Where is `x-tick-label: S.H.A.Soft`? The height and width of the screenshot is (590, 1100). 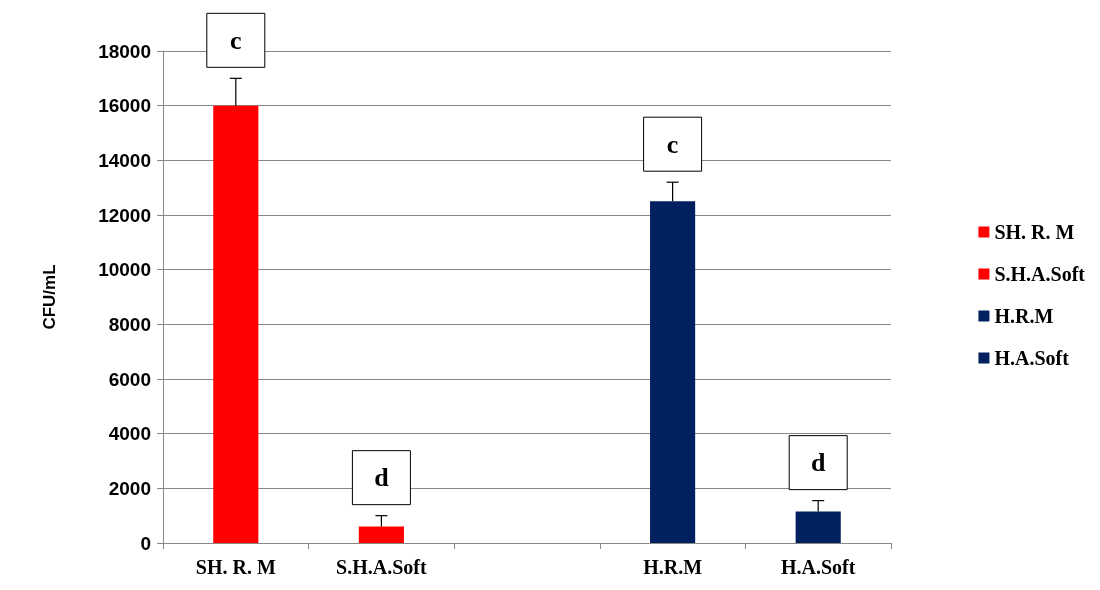 x-tick-label: S.H.A.Soft is located at coordinates (382, 567).